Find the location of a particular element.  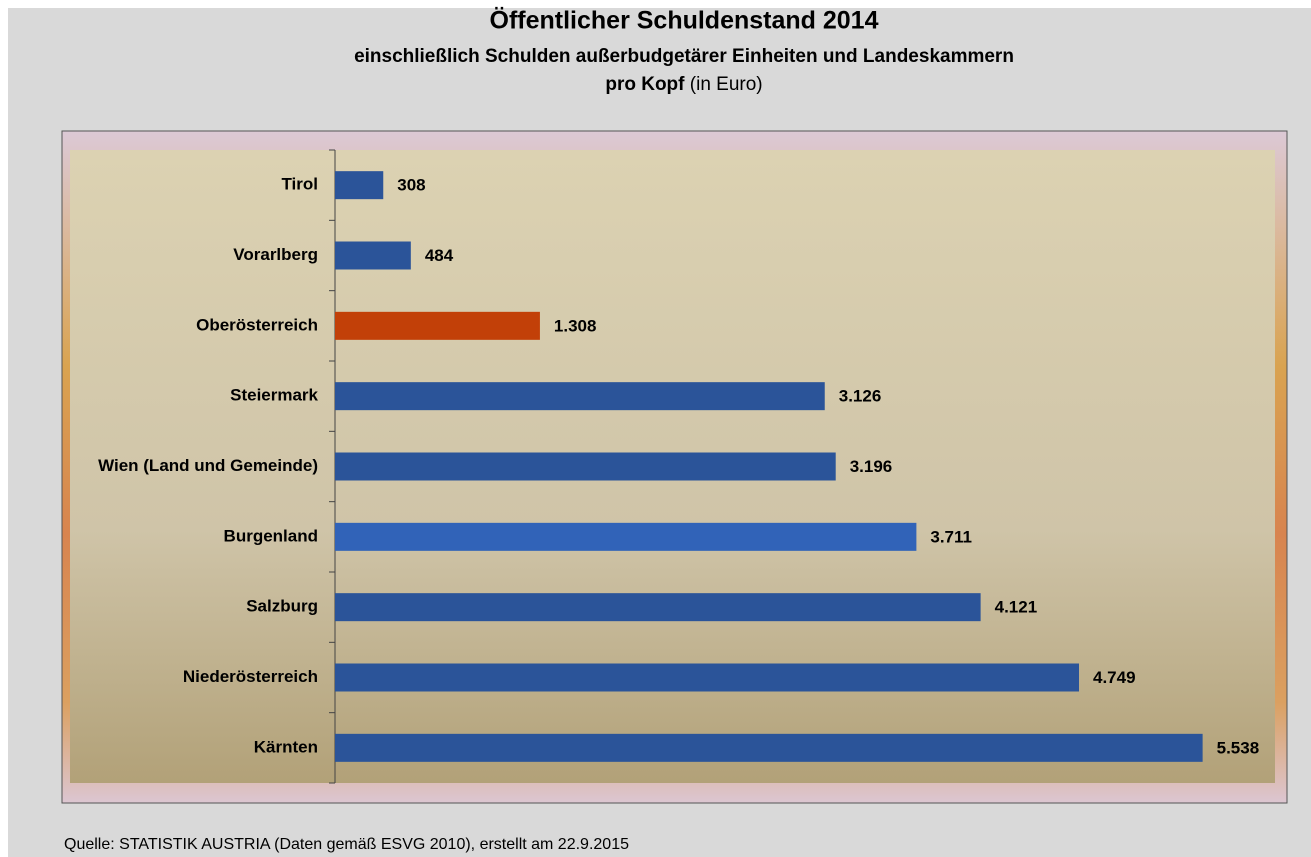

category-label: Oberösterreich is located at coordinates (257, 324).